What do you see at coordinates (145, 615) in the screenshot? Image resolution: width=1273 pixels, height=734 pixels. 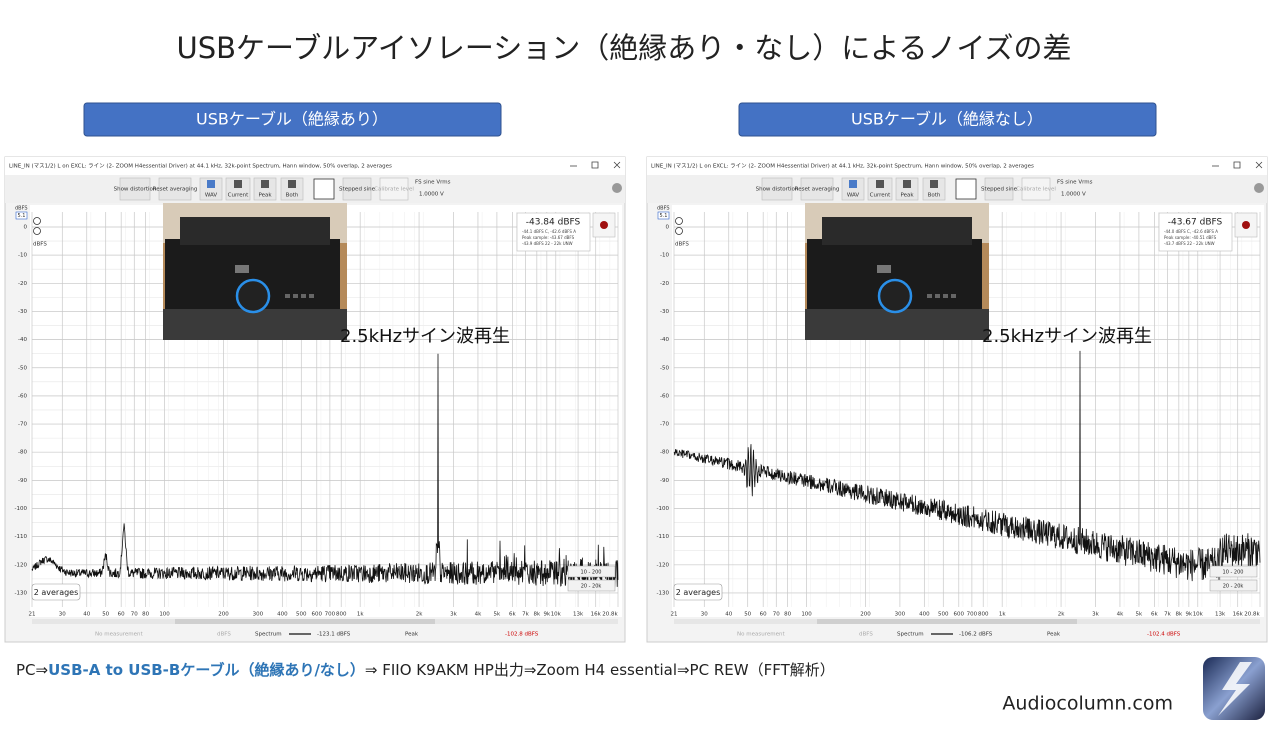 I see `x-tick-label: 80` at bounding box center [145, 615].